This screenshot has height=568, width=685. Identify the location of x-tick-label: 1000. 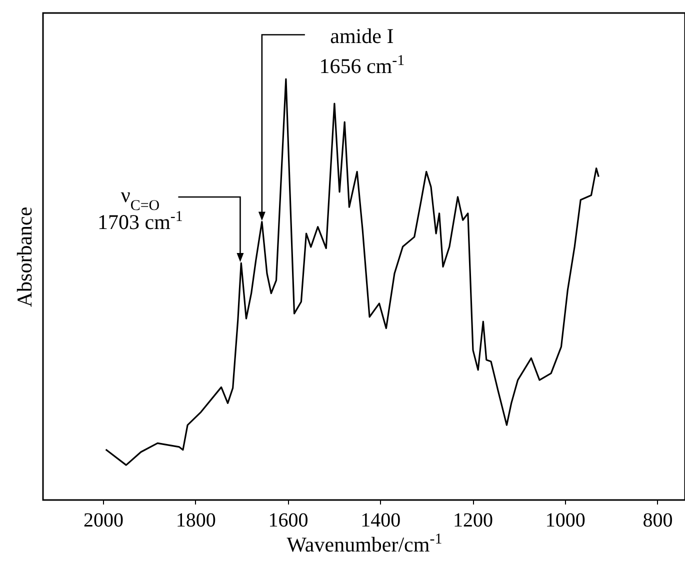
(565, 521).